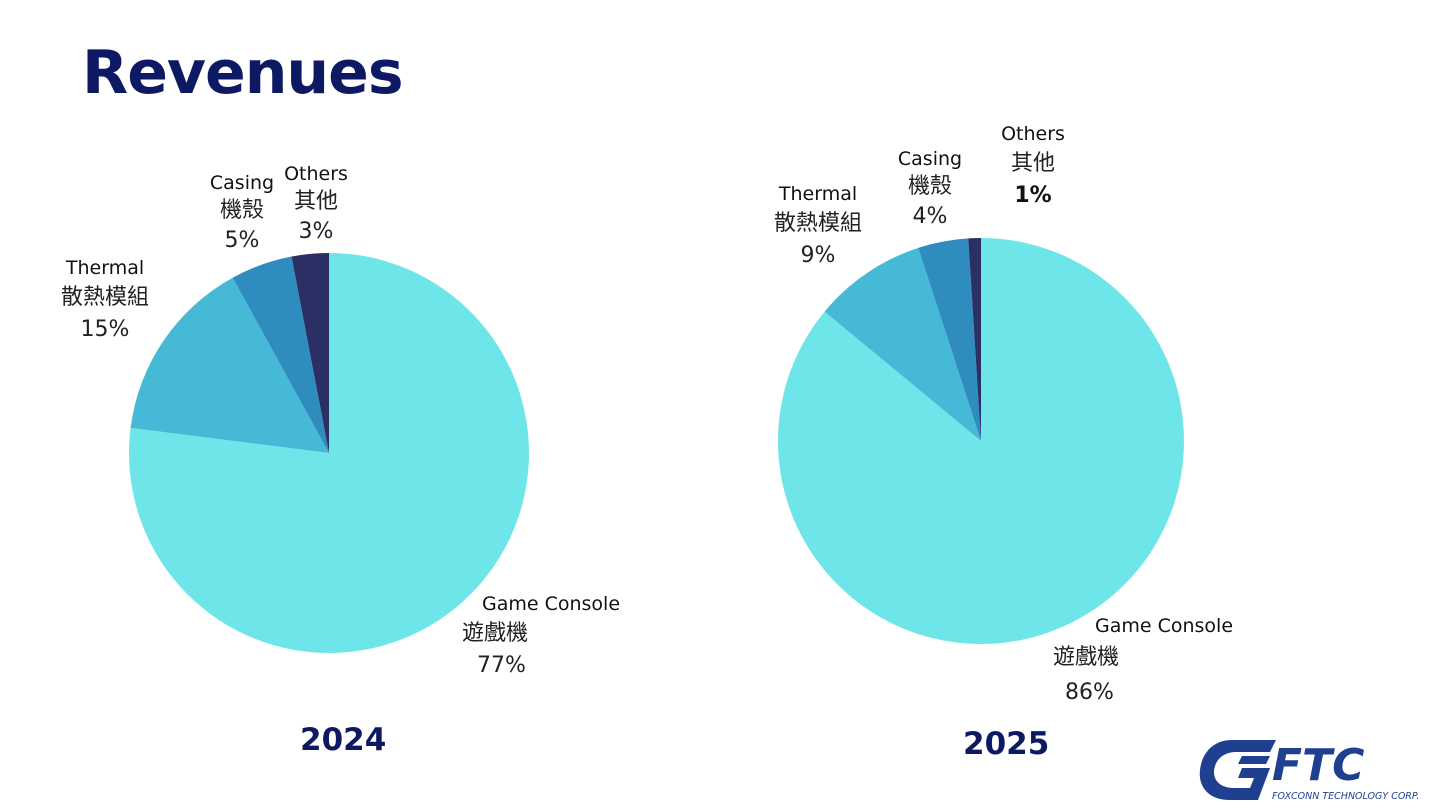 This screenshot has width=1440, height=810. I want to click on data-label-2025-casing-en: Casing, so click(930, 159).